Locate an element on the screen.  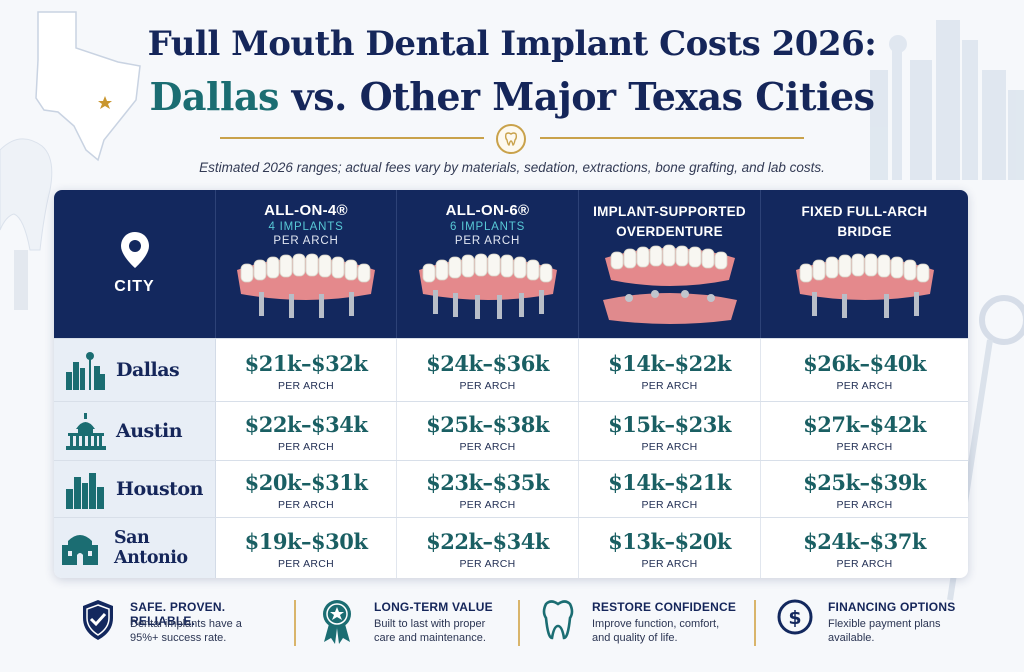
title-divider is located at coordinates (512, 138).